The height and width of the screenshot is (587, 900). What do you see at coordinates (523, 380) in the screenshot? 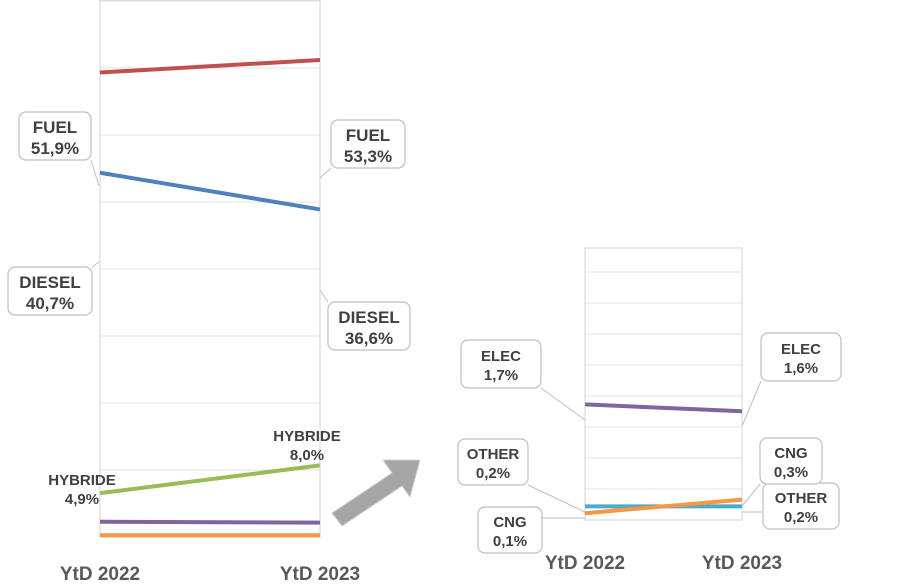
I see `data-label-elec: ELEC 1,7%` at bounding box center [523, 380].